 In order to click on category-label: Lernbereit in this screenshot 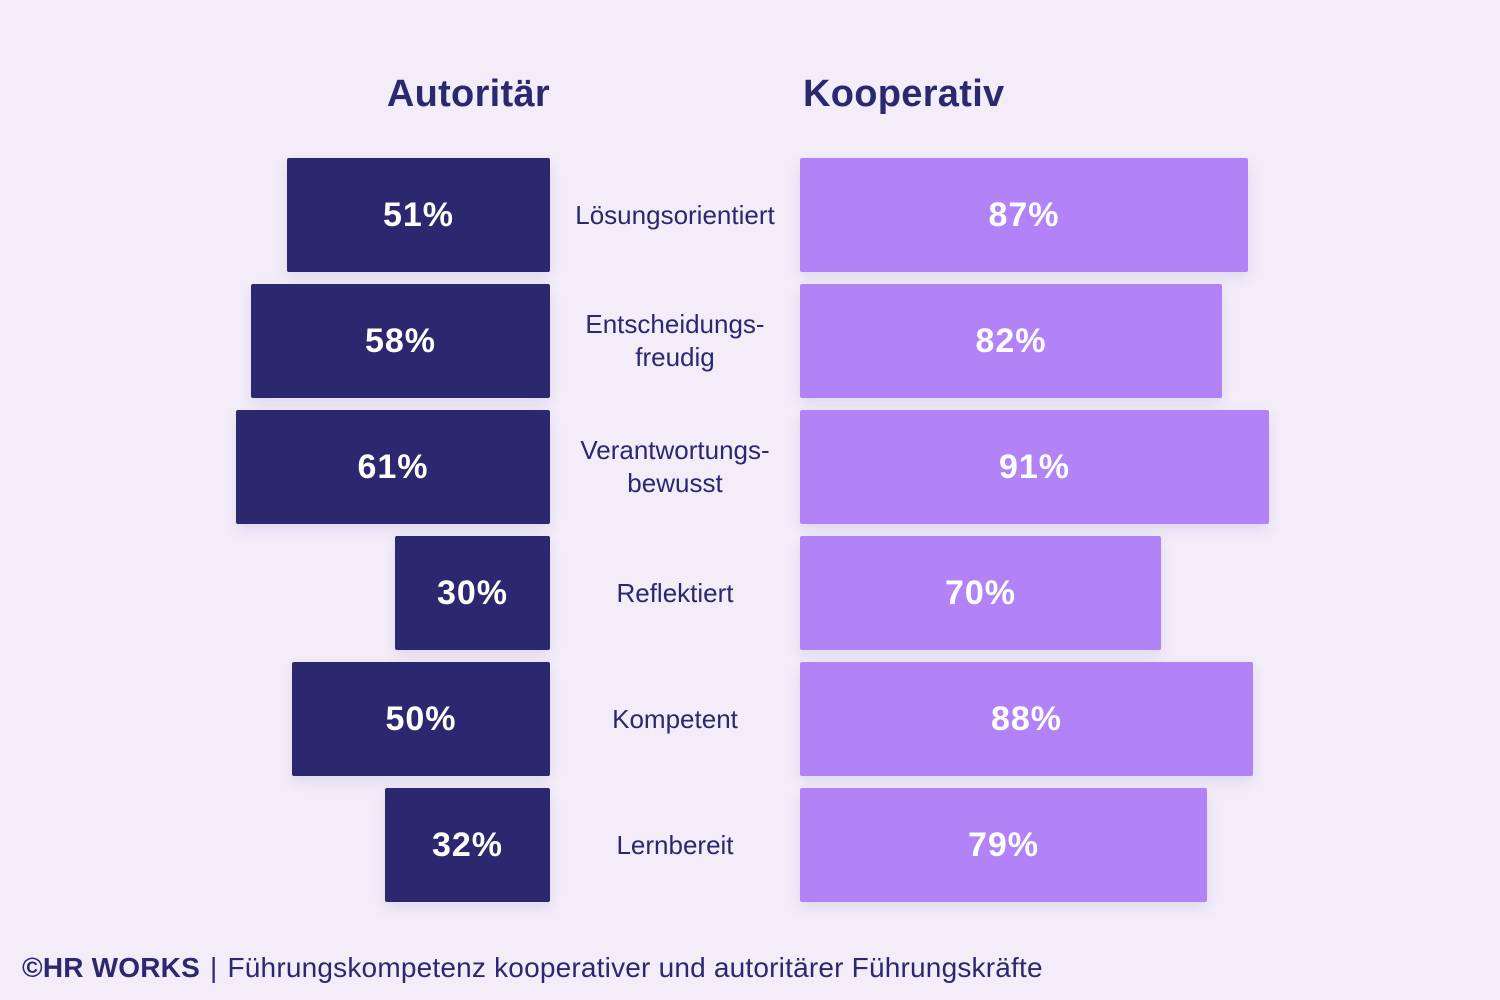, I will do `click(675, 844)`.